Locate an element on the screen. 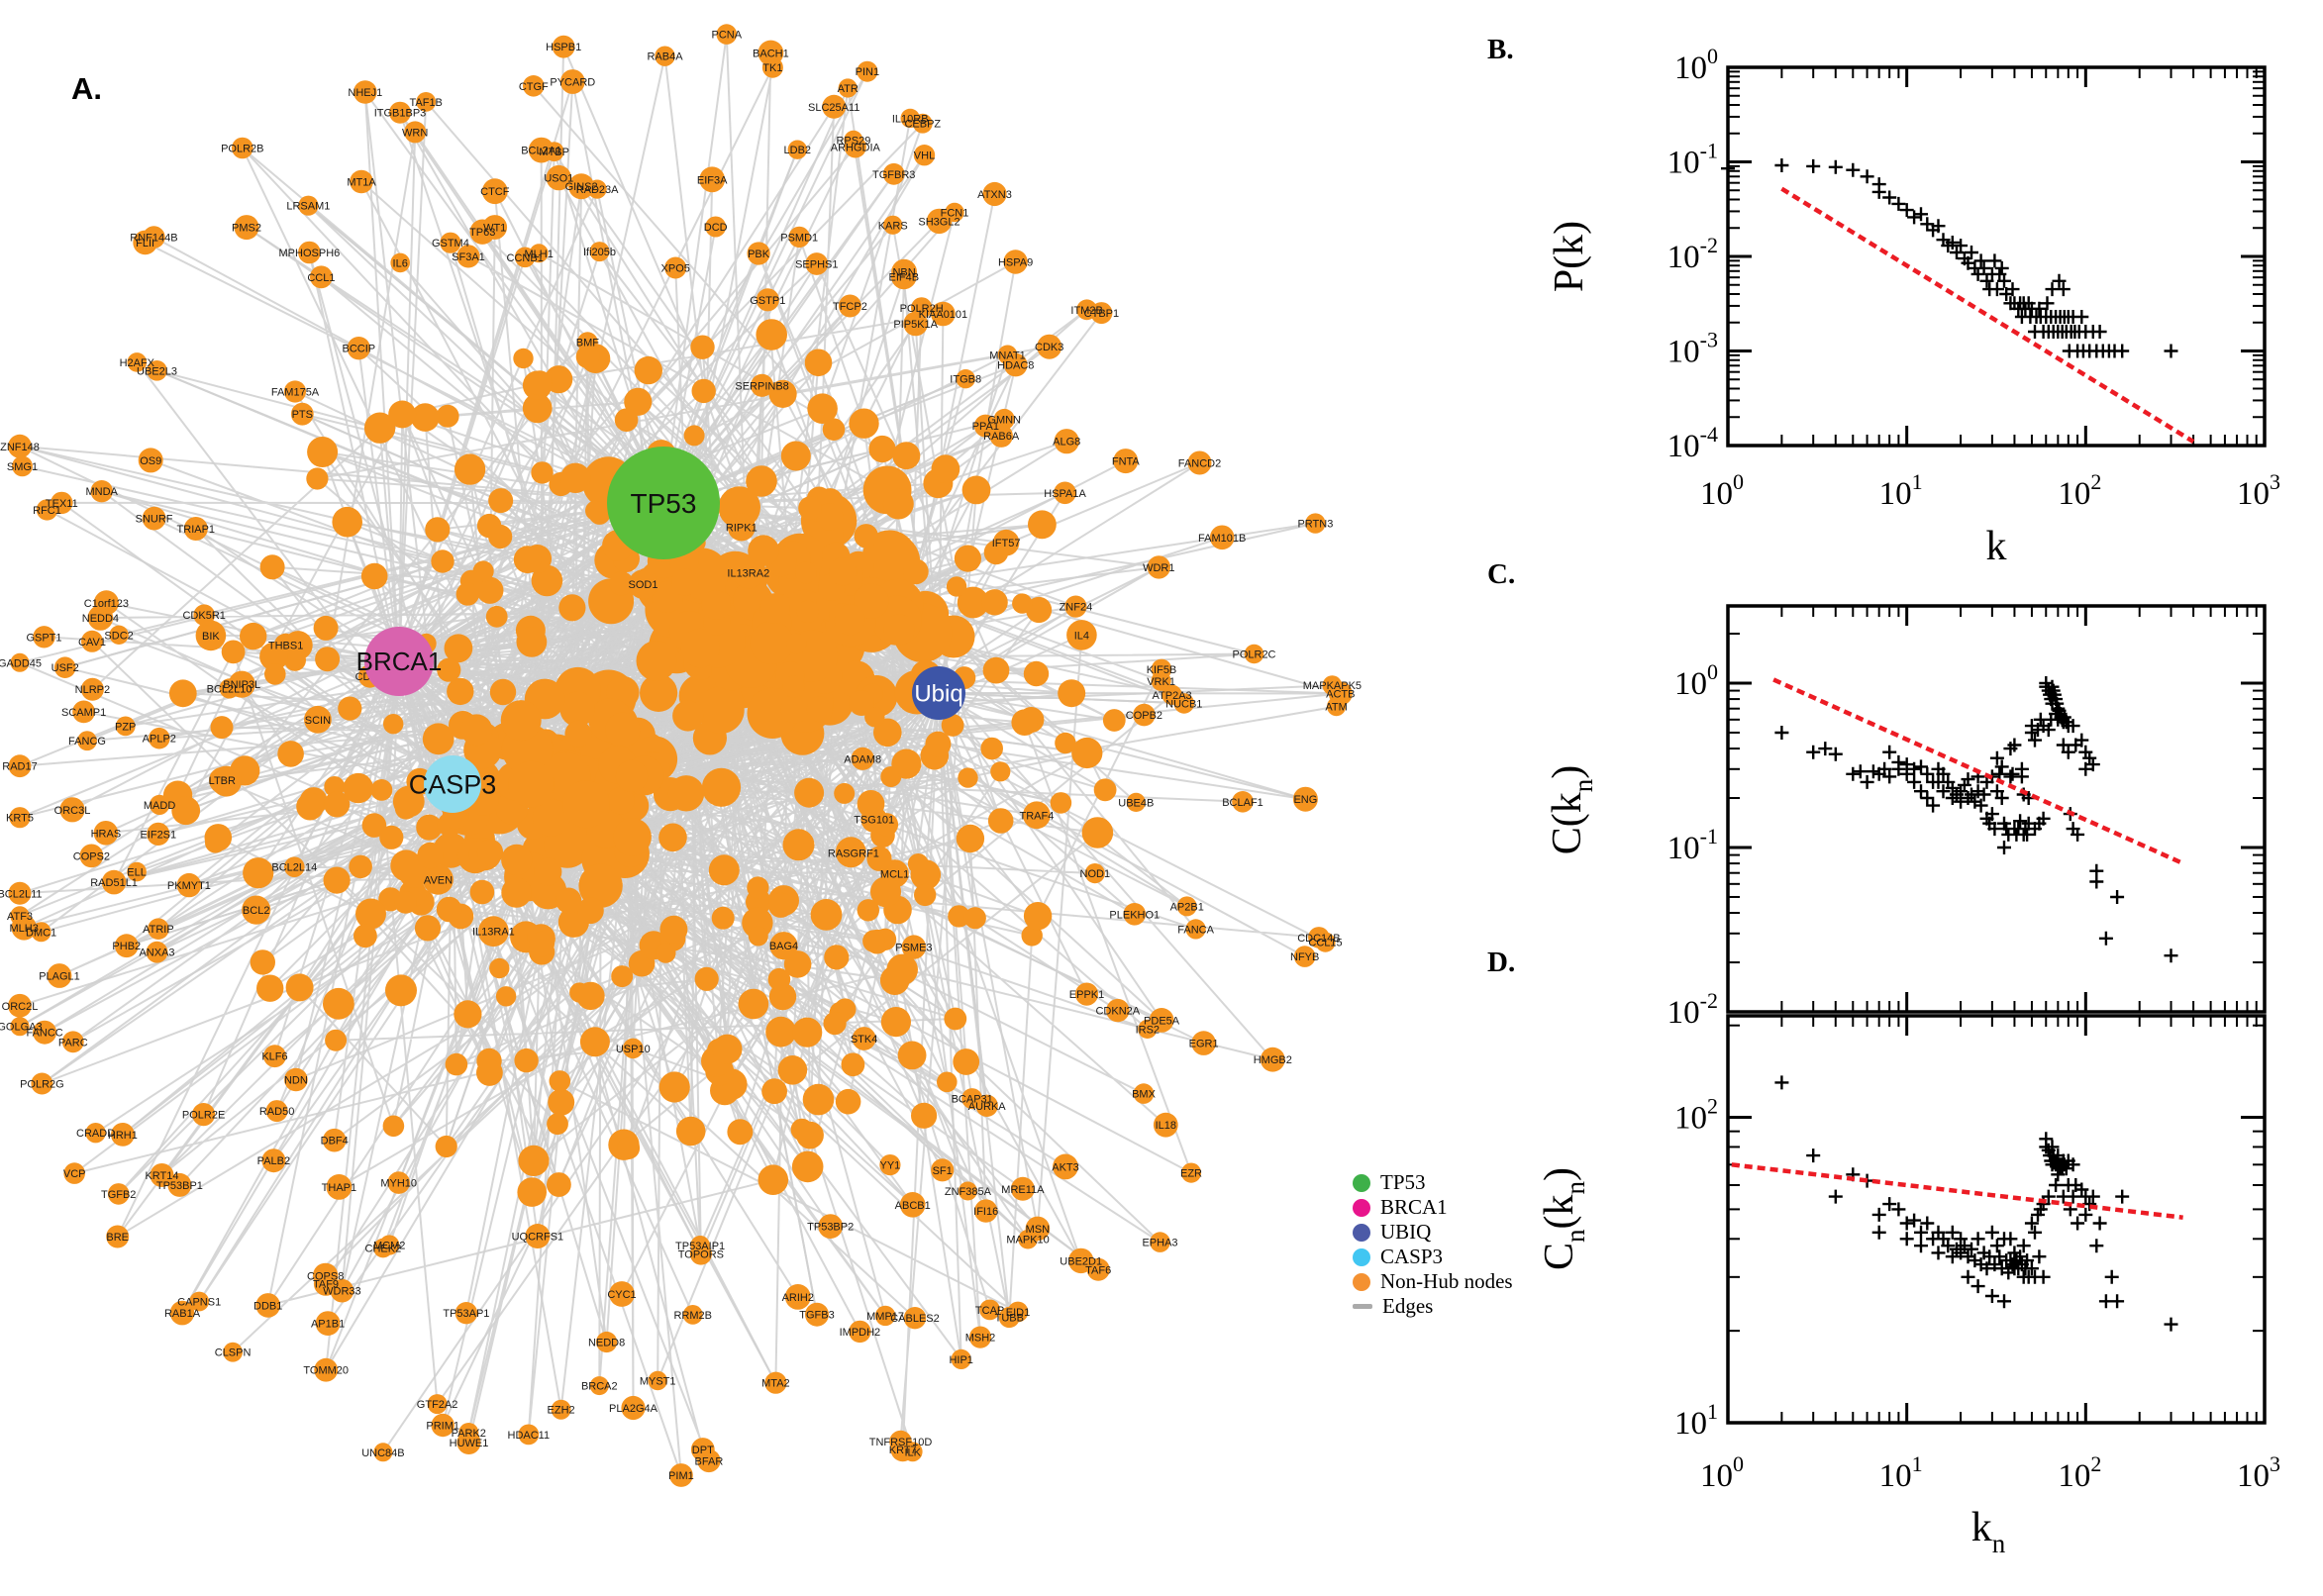 The image size is (2323, 1596). gene-label: NEDD4 is located at coordinates (101, 619).